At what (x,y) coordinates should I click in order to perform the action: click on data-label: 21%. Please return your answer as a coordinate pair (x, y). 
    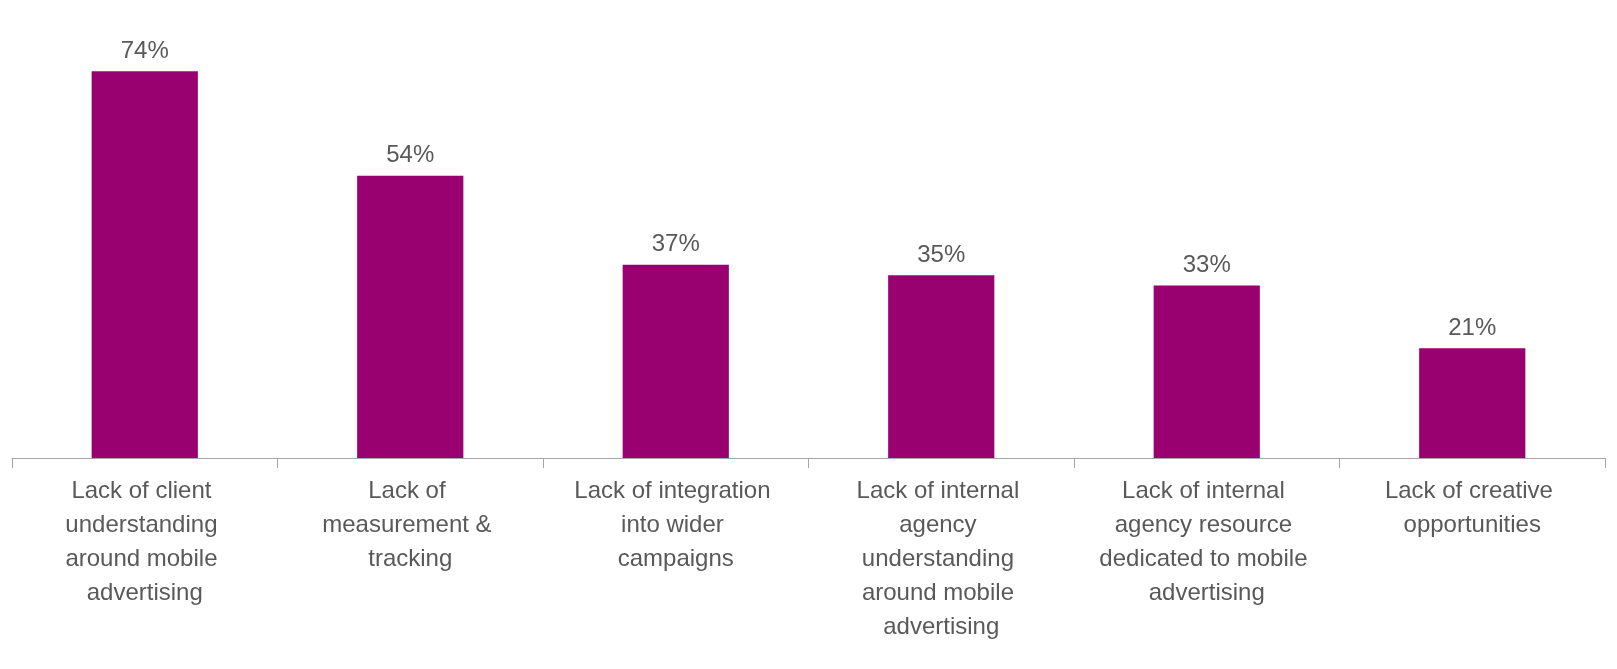
    Looking at the image, I should click on (1472, 326).